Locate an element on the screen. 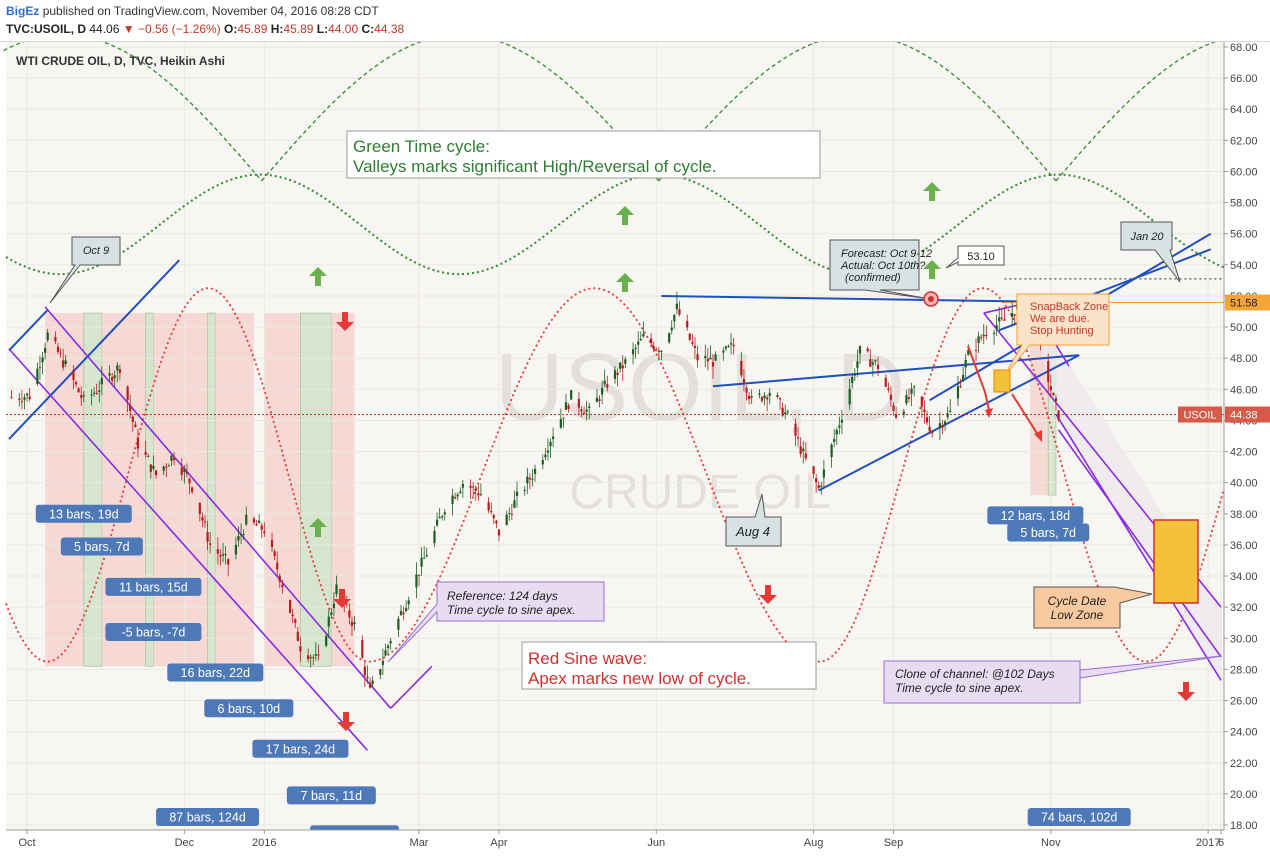 The image size is (1270, 857). target-marker is located at coordinates (931, 299).